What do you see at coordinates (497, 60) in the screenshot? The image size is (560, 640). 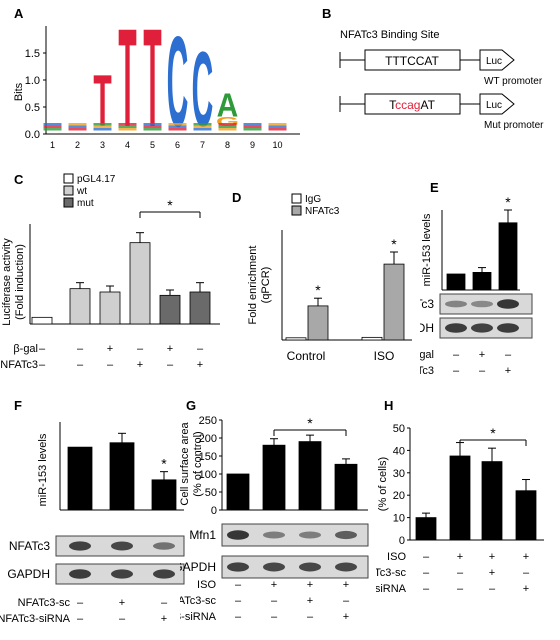 I see `wt-luc-arrow` at bounding box center [497, 60].